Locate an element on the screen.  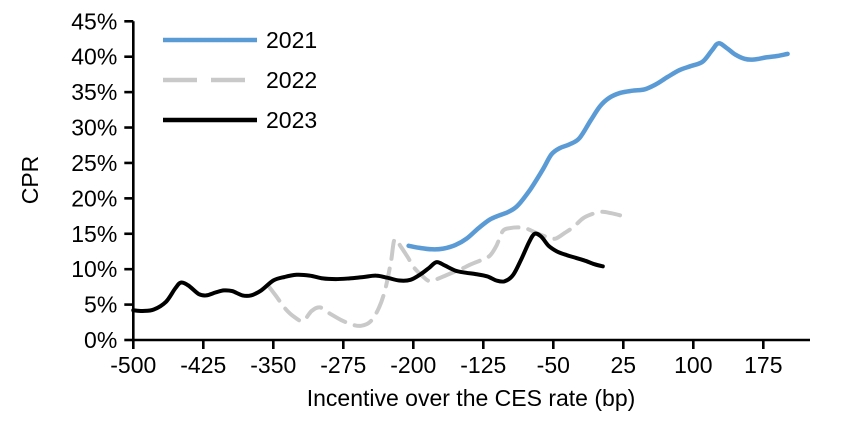
x-tick-label: 25 is located at coordinates (624, 365).